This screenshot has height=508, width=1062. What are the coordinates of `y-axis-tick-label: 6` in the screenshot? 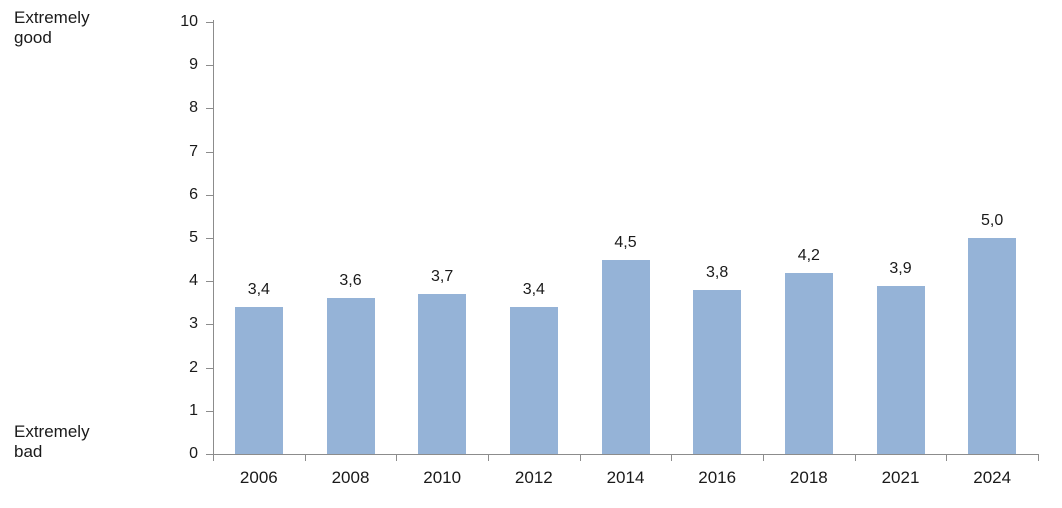 It's located at (193, 194).